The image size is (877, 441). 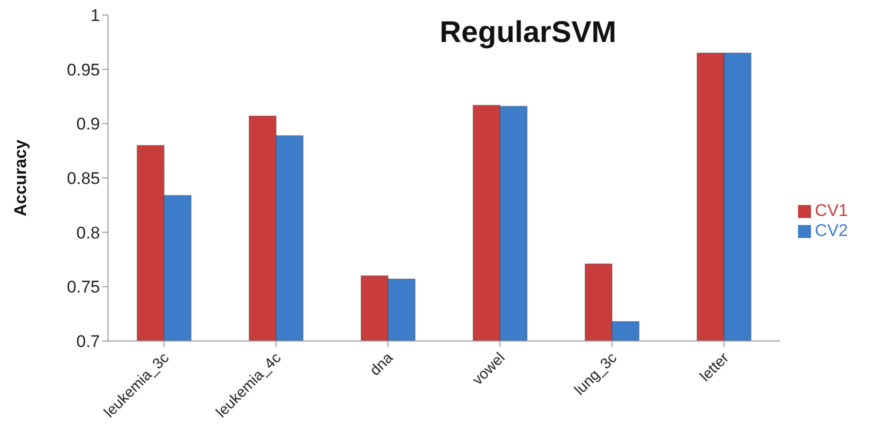 I want to click on y-tick-label: 0.75, so click(x=83, y=287).